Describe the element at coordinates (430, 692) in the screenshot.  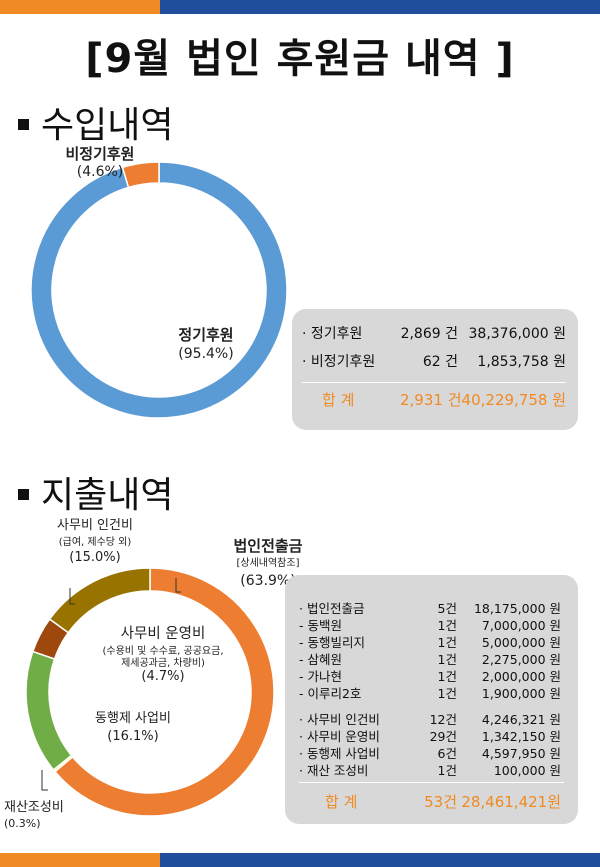
I see `expense-row: - 이루리2호 1건 1,900,000 원` at that location.